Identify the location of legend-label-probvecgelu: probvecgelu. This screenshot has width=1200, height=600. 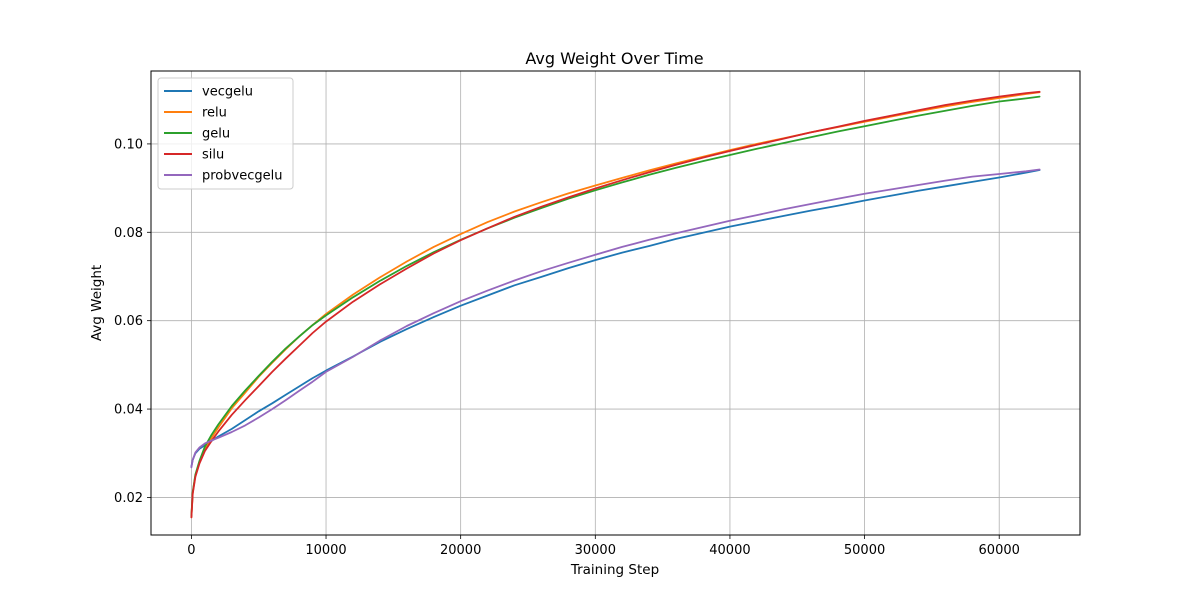
(242, 176).